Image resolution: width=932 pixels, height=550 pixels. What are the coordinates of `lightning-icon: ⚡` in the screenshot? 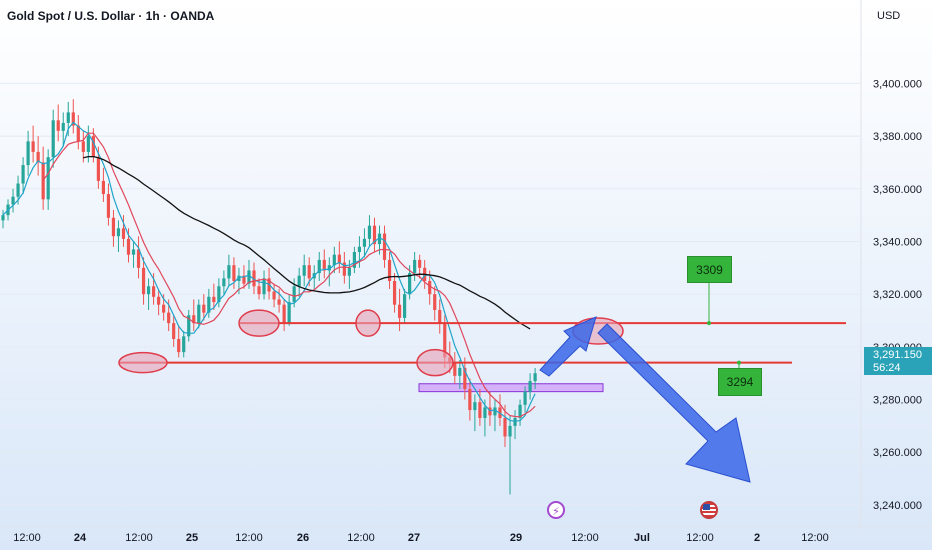 It's located at (556, 510).